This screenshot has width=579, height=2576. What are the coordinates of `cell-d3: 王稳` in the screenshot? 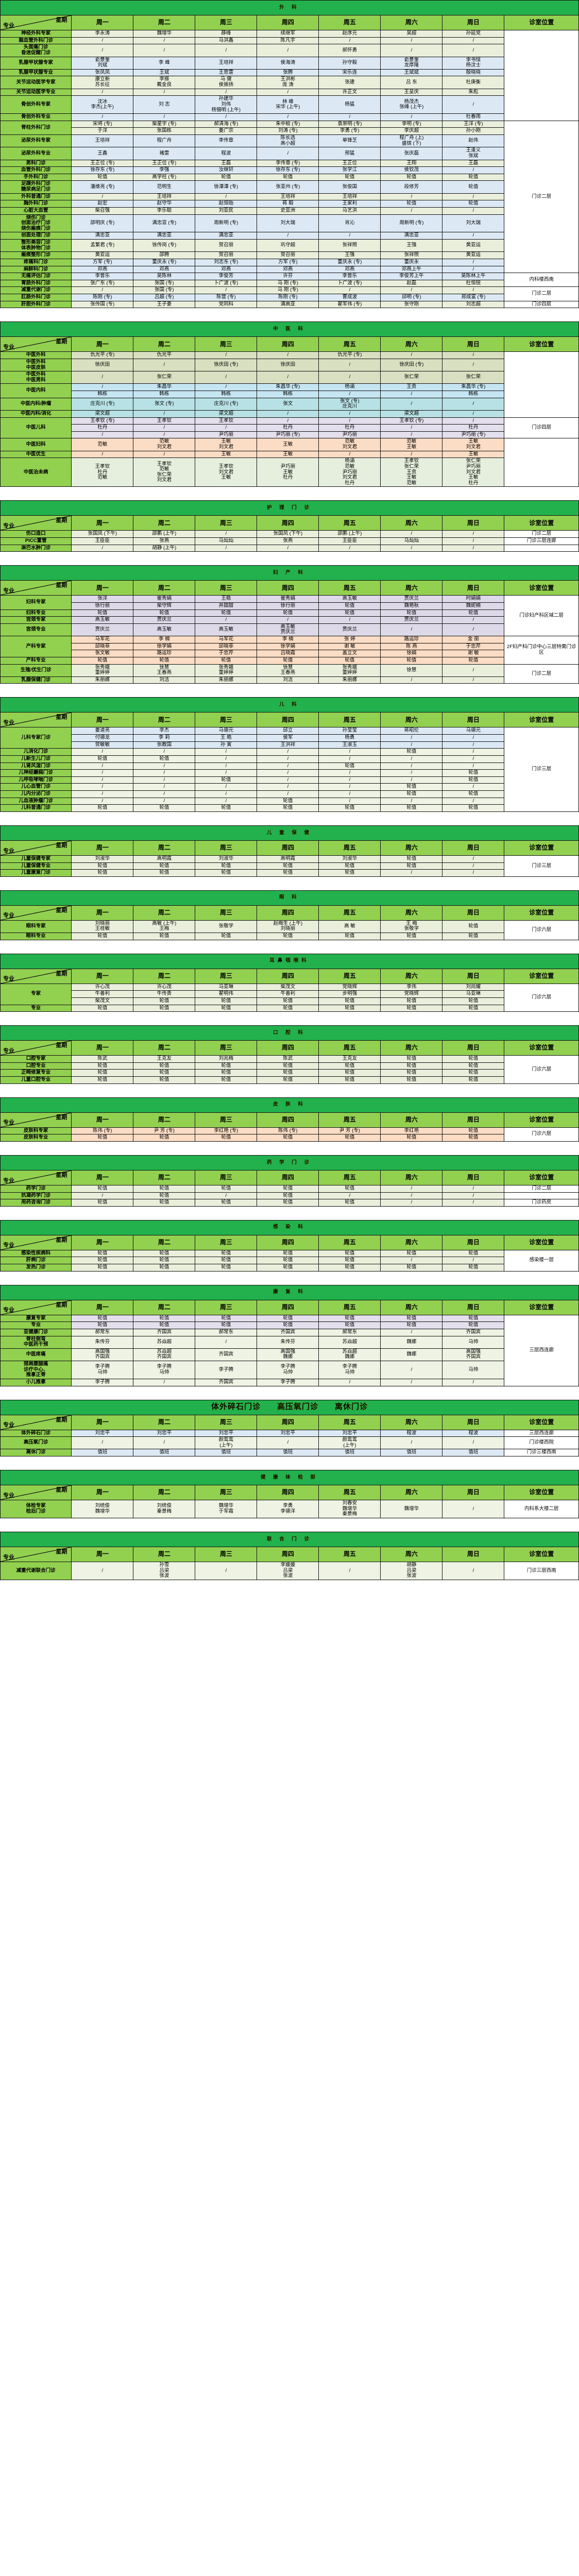 It's located at (226, 599).